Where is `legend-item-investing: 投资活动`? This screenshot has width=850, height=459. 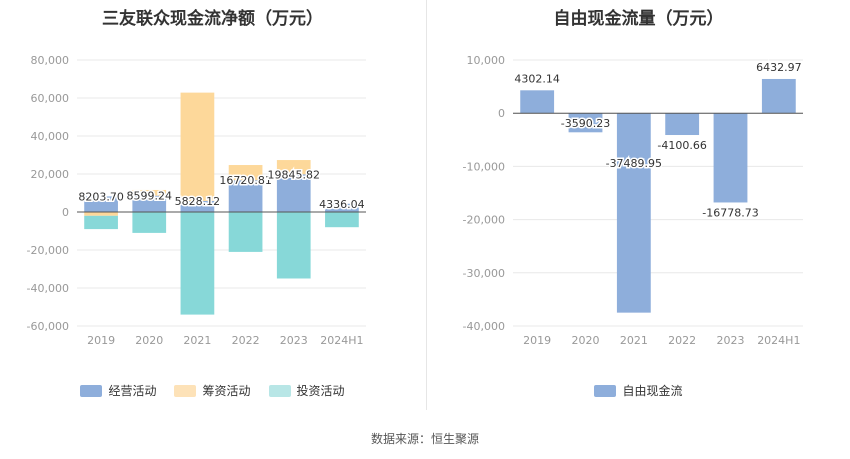 legend-item-investing: 投资活动 is located at coordinates (306, 390).